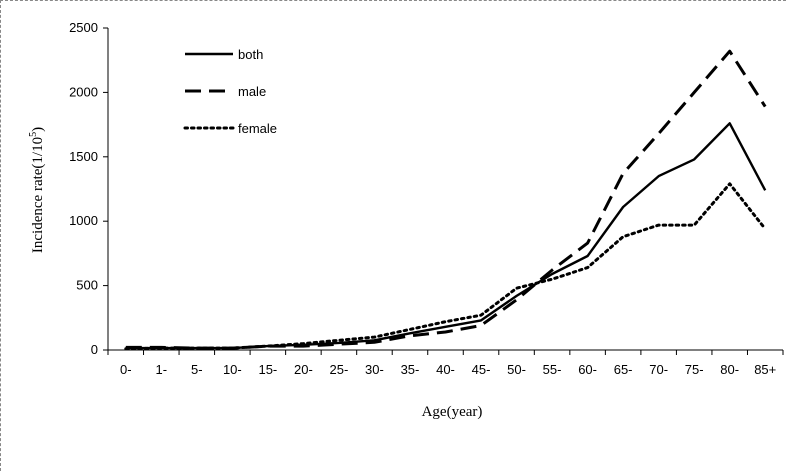 The width and height of the screenshot is (787, 472). Describe the element at coordinates (694, 369) in the screenshot. I see `x-tick-label: 75-` at that location.